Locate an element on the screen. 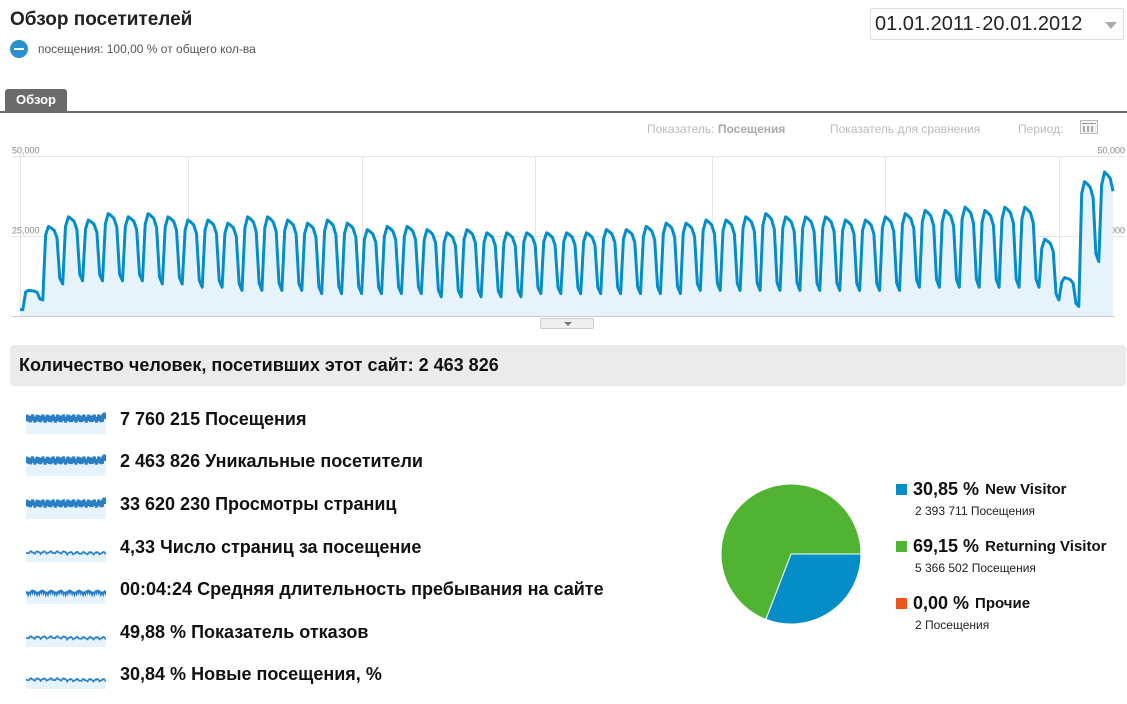 The image size is (1127, 704). metric-label: Средняя длительность пребывания на сайте is located at coordinates (400, 588).